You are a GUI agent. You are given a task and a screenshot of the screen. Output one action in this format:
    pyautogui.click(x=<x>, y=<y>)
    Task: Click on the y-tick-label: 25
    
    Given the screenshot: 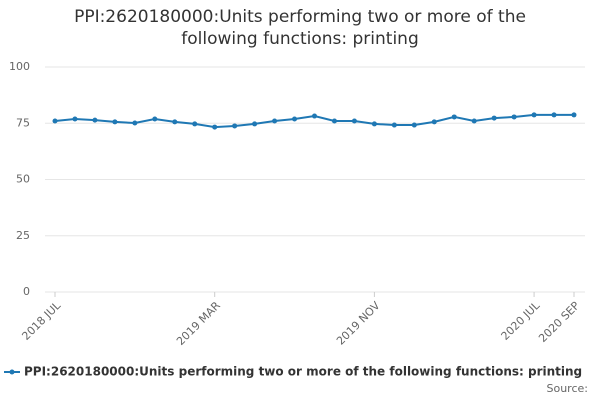 What is the action you would take?
    pyautogui.click(x=23, y=235)
    